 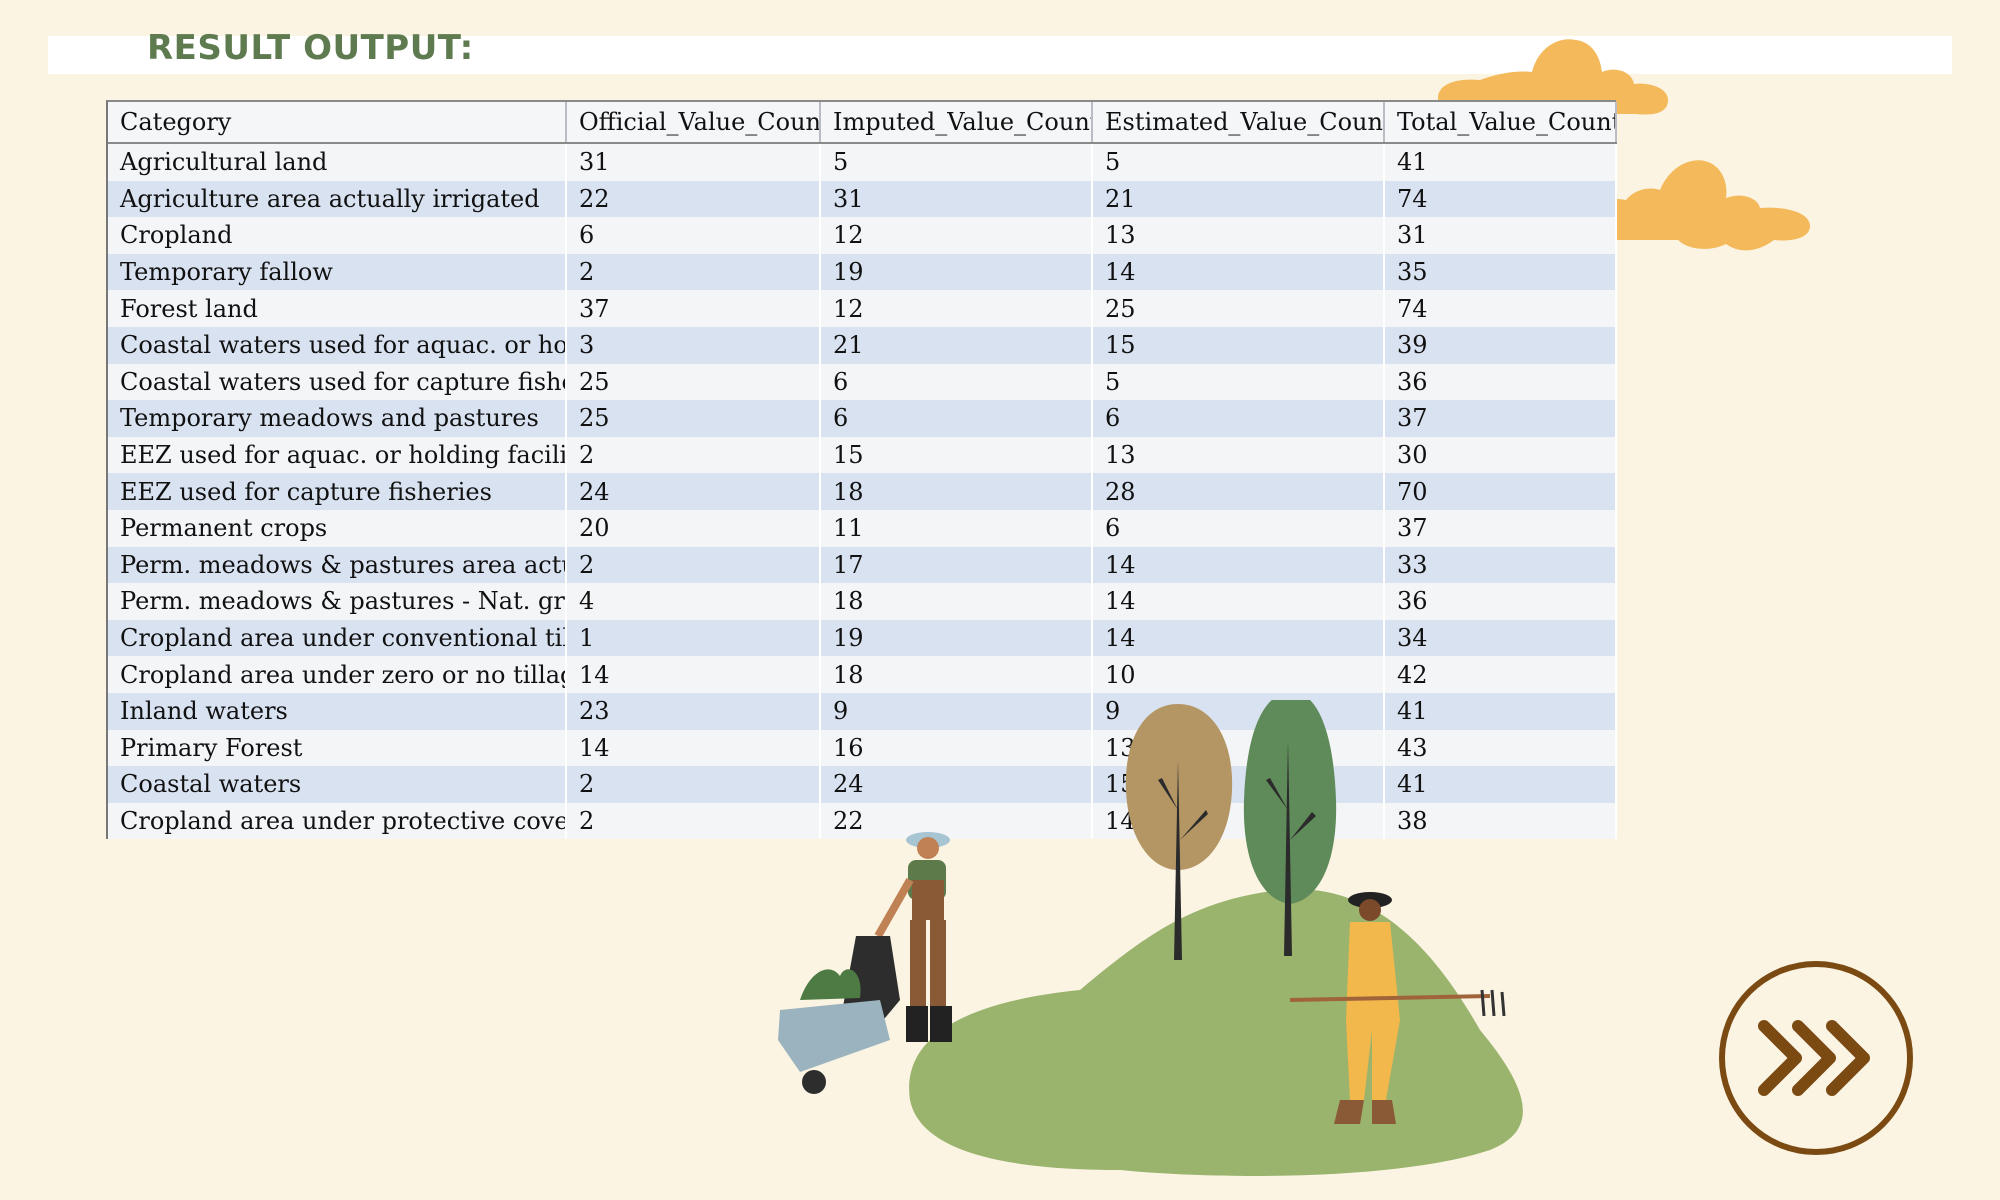 What do you see at coordinates (337, 711) in the screenshot?
I see `category-cell: Inland waters` at bounding box center [337, 711].